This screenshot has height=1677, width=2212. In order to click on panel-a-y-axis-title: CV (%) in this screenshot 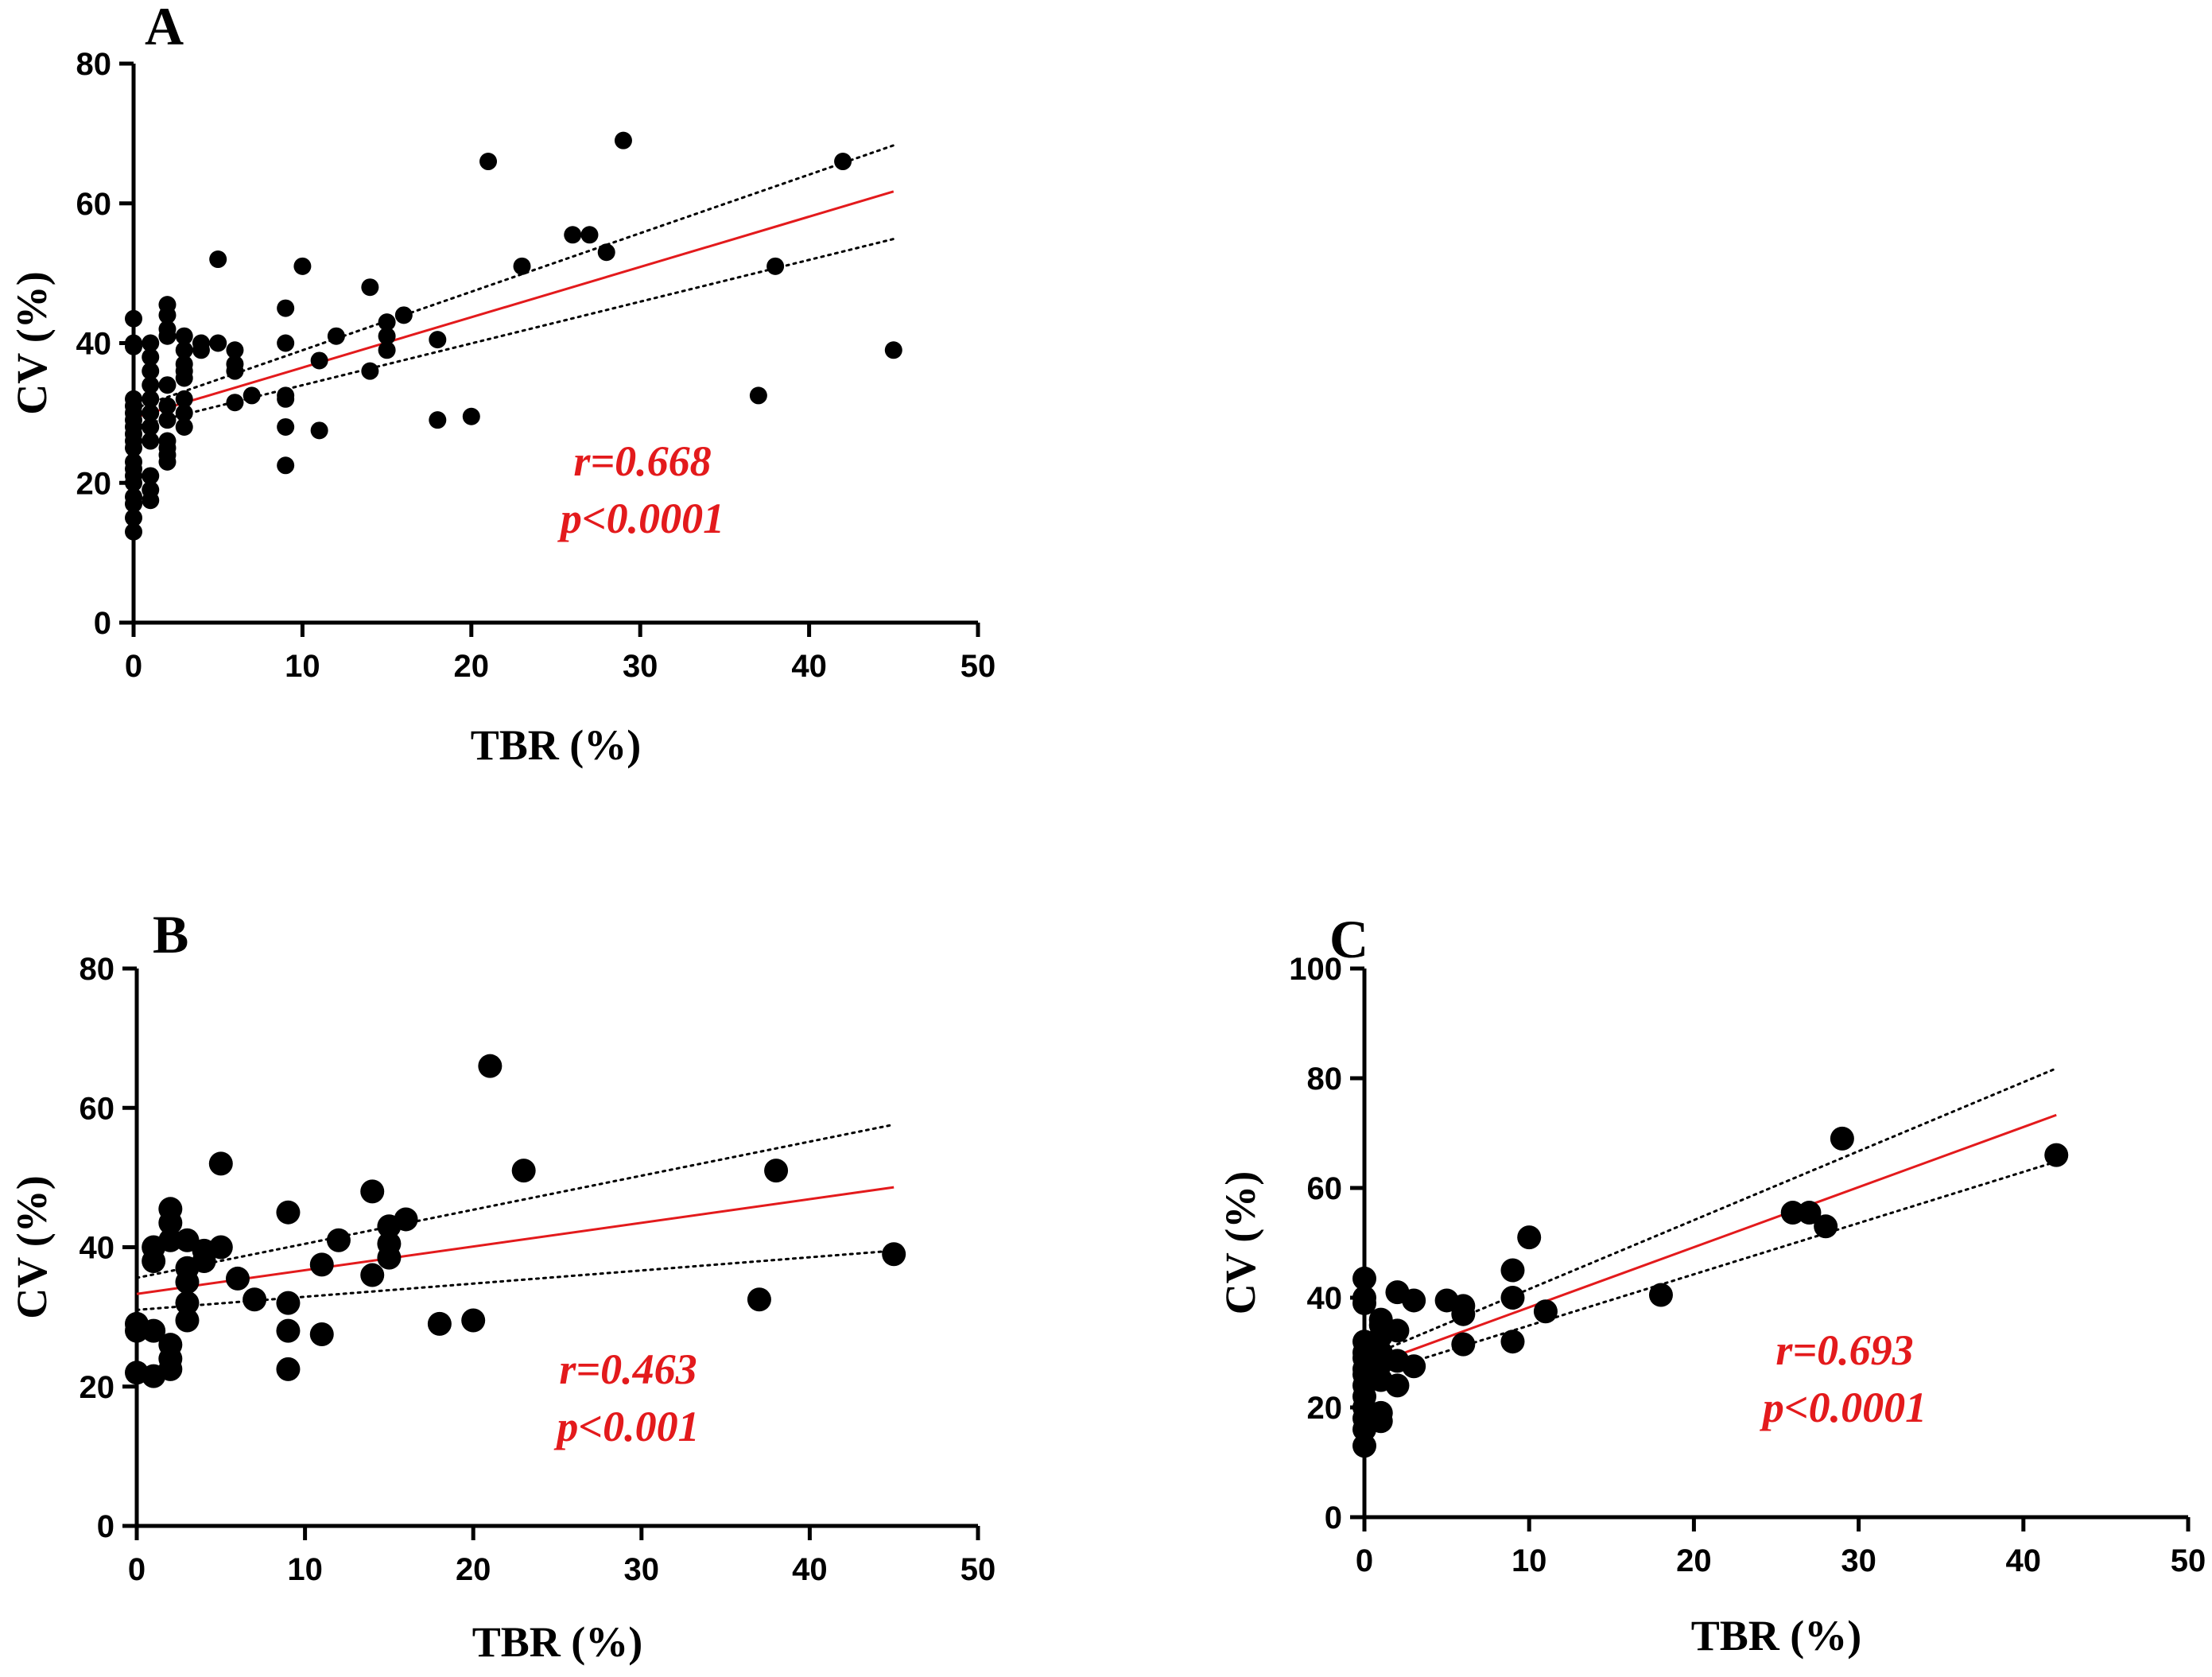, I will do `click(32, 342)`.